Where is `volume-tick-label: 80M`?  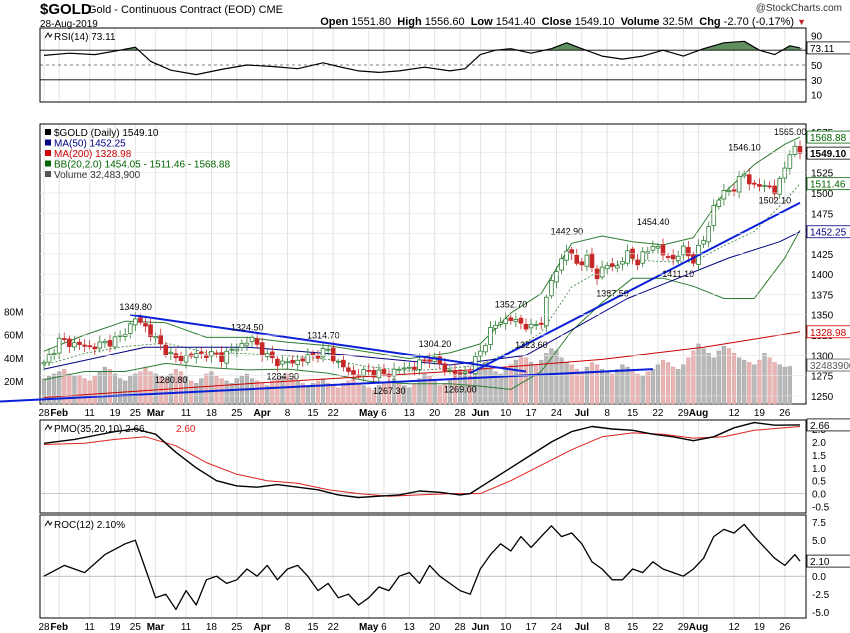
volume-tick-label: 80M is located at coordinates (13, 313).